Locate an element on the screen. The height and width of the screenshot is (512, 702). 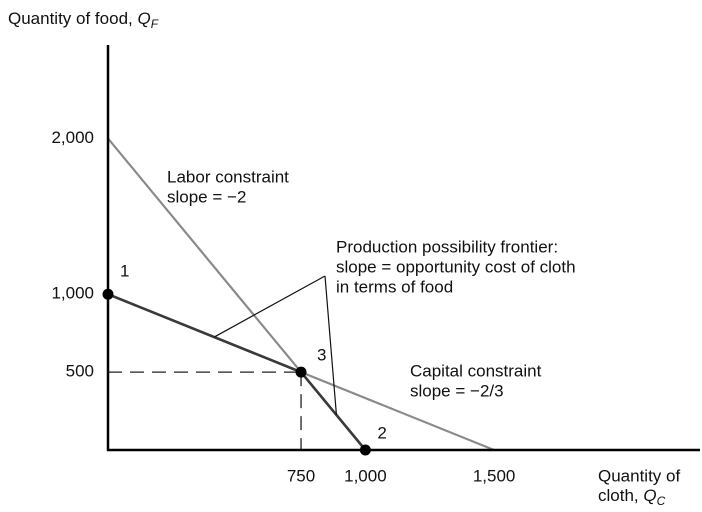
annotation: slope = −2 is located at coordinates (206, 196).